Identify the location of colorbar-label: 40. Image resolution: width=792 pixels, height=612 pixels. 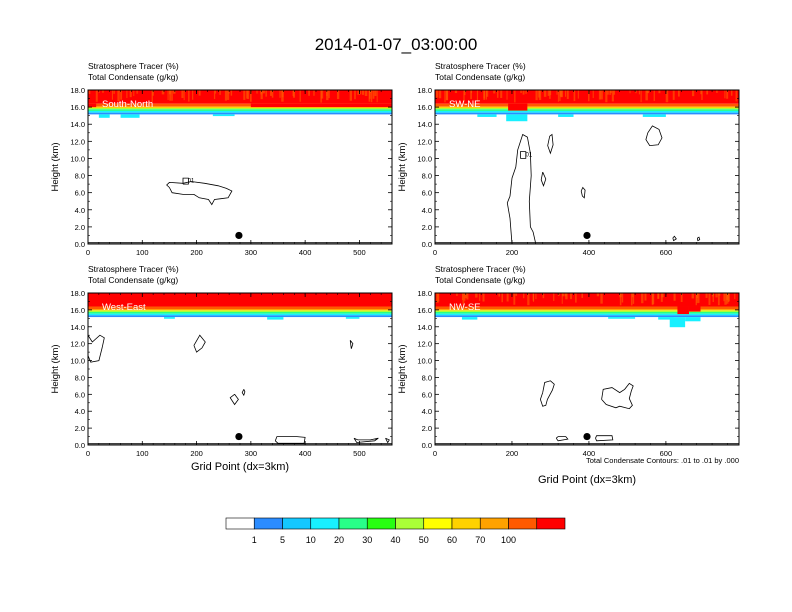
(395, 540).